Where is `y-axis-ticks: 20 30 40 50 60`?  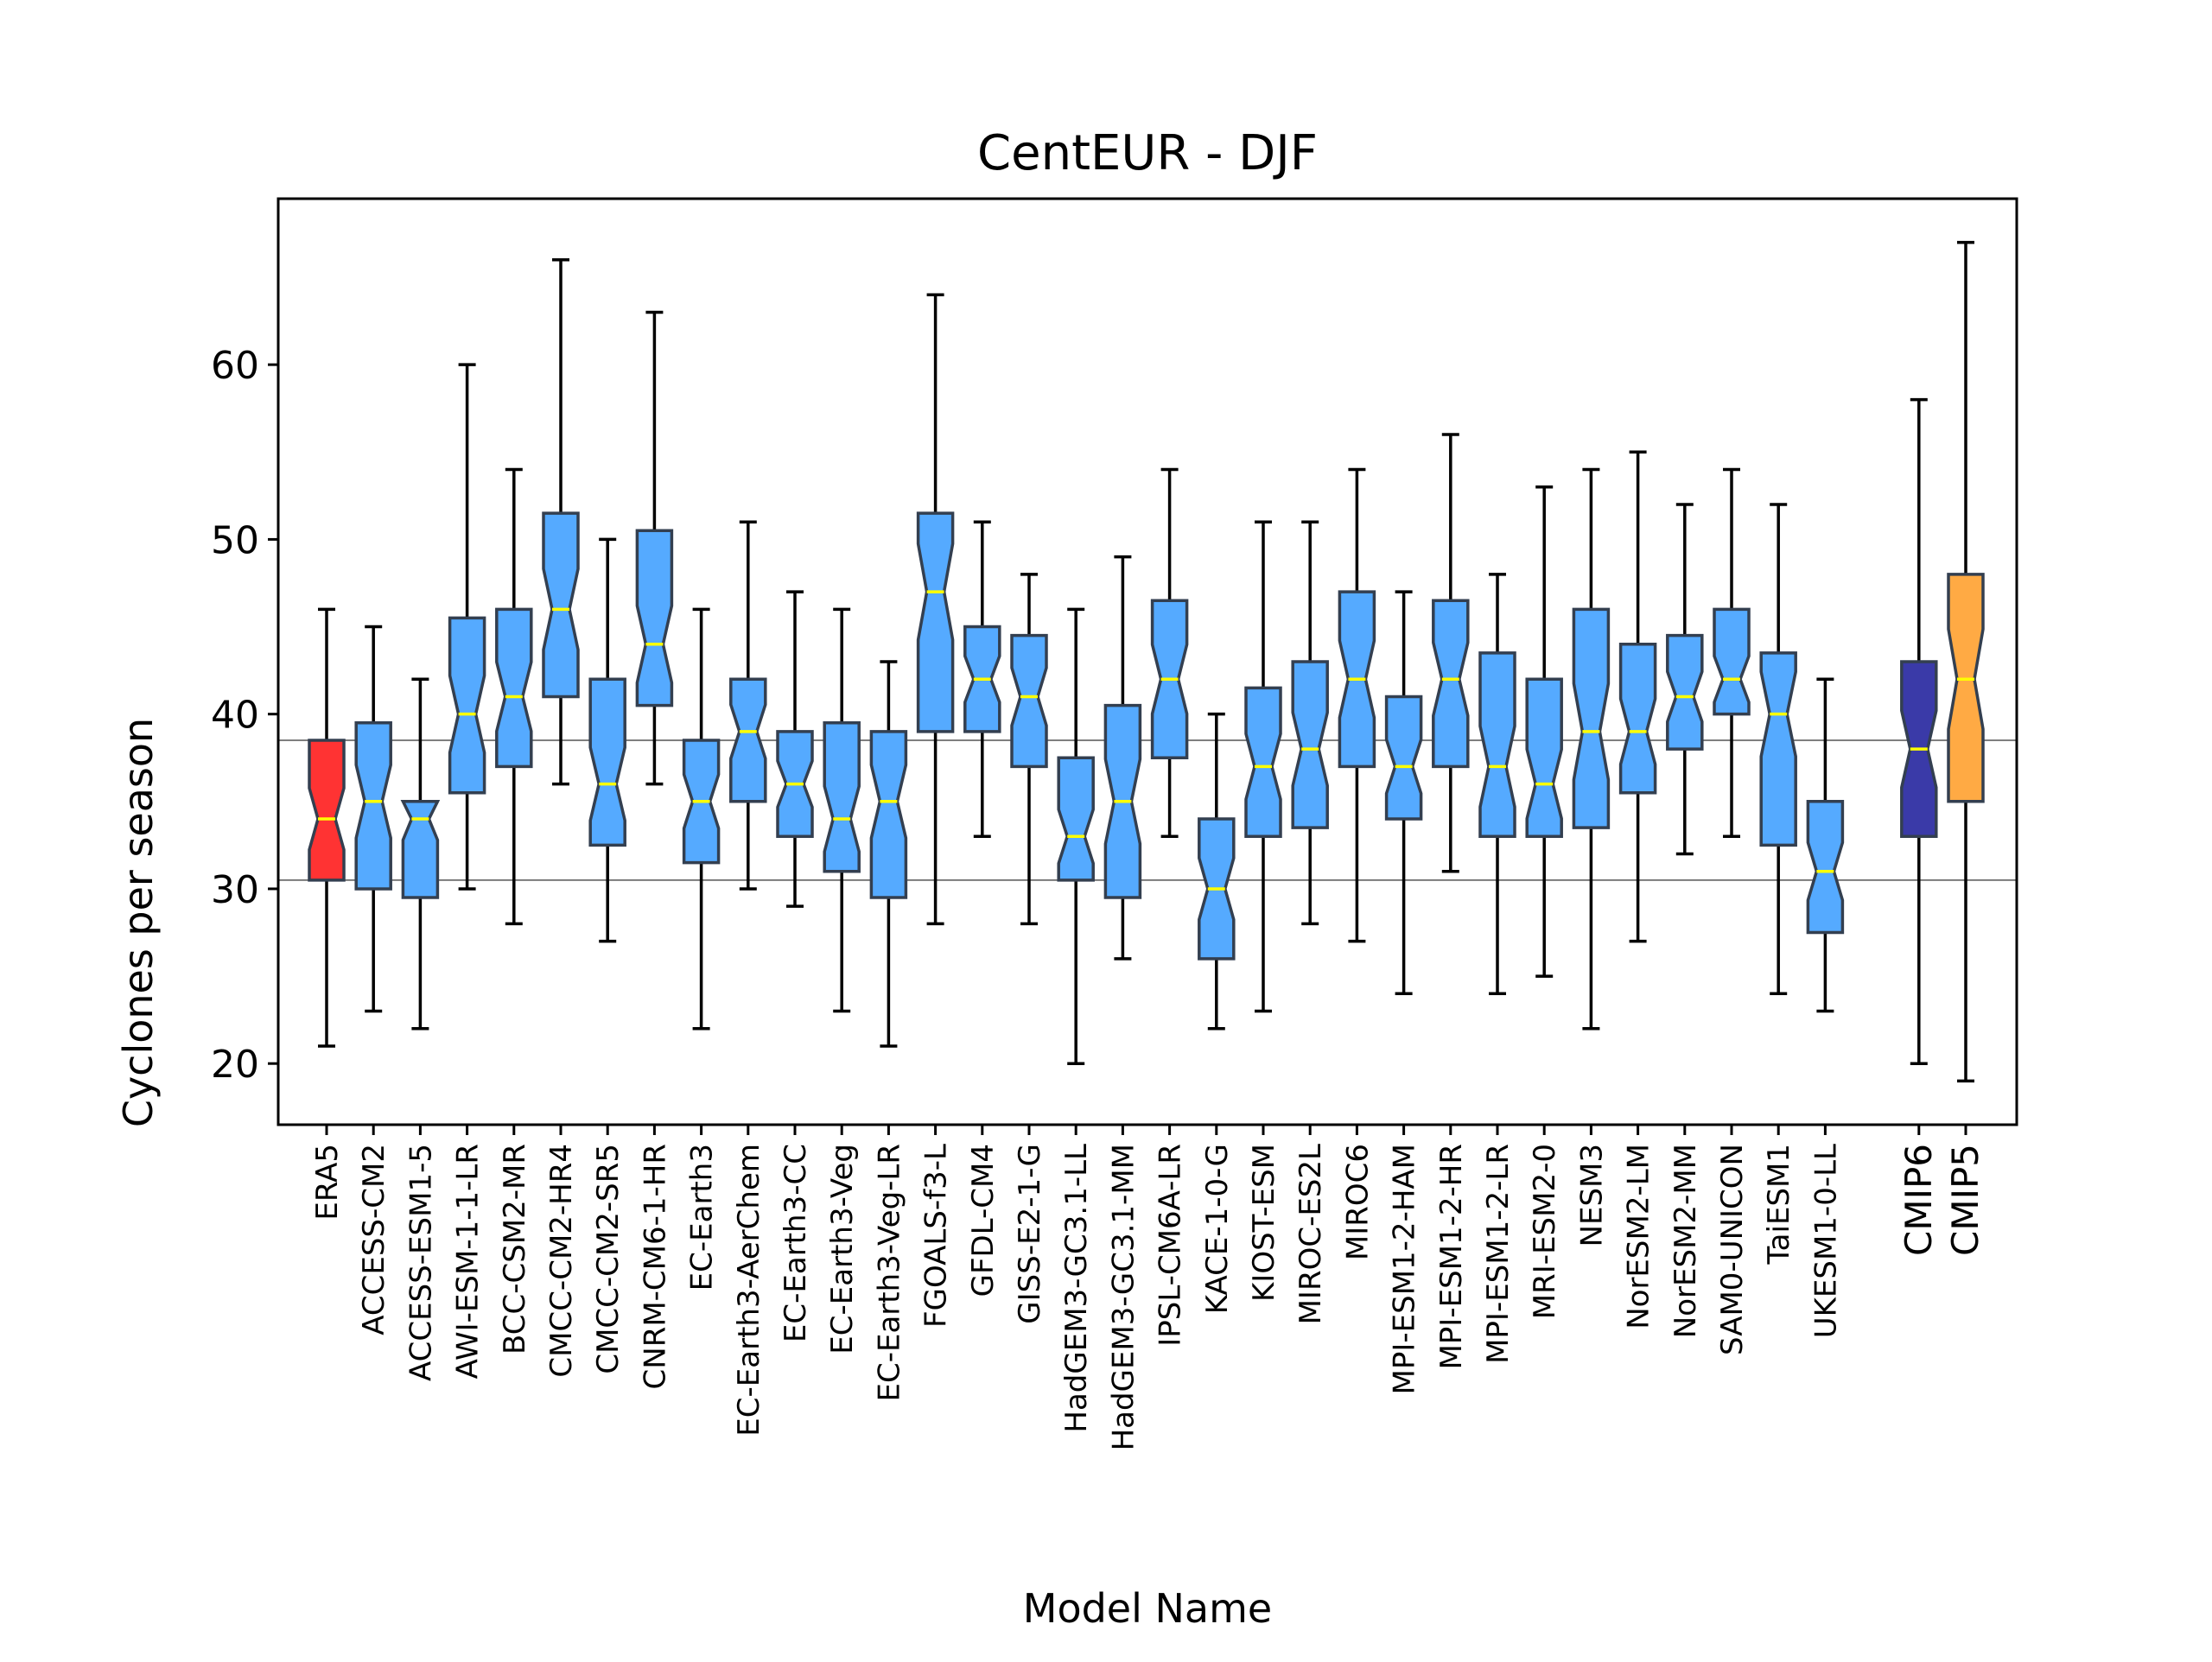 y-axis-ticks: 20 30 40 50 60 is located at coordinates (244, 715).